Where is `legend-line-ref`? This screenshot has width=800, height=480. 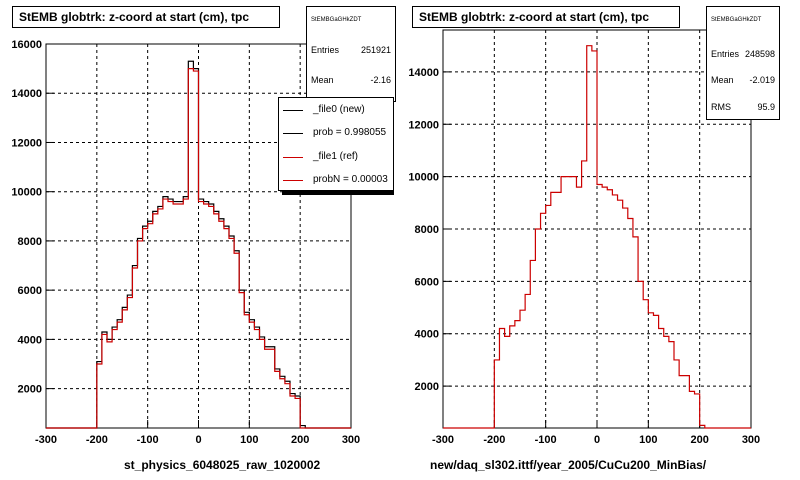
legend-line-ref is located at coordinates (293, 157).